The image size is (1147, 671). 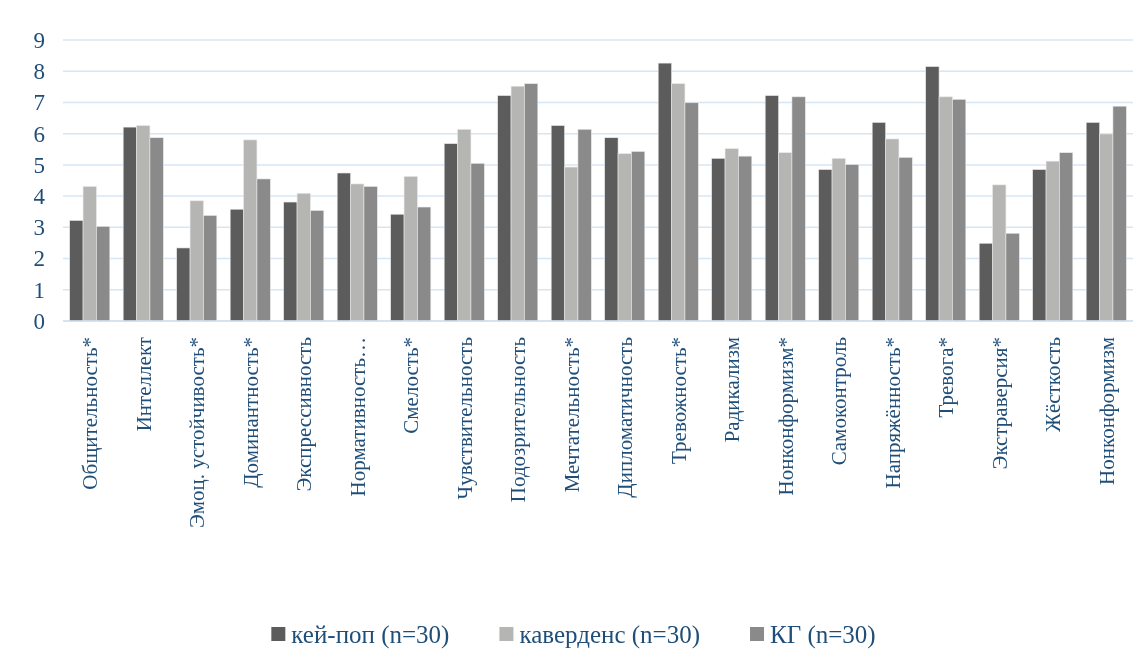 What do you see at coordinates (370, 634) in the screenshot?
I see `legend-label: кей-поп (n=30)` at bounding box center [370, 634].